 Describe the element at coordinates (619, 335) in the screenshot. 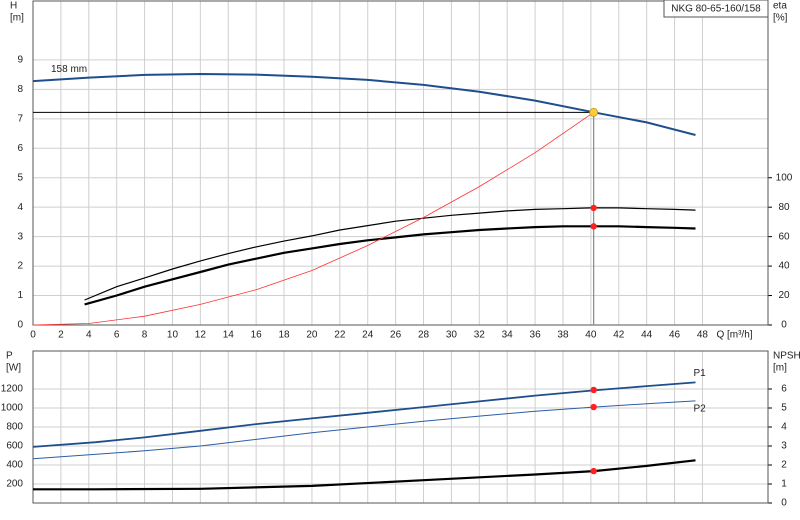

I see `x-tick-label: 42` at that location.